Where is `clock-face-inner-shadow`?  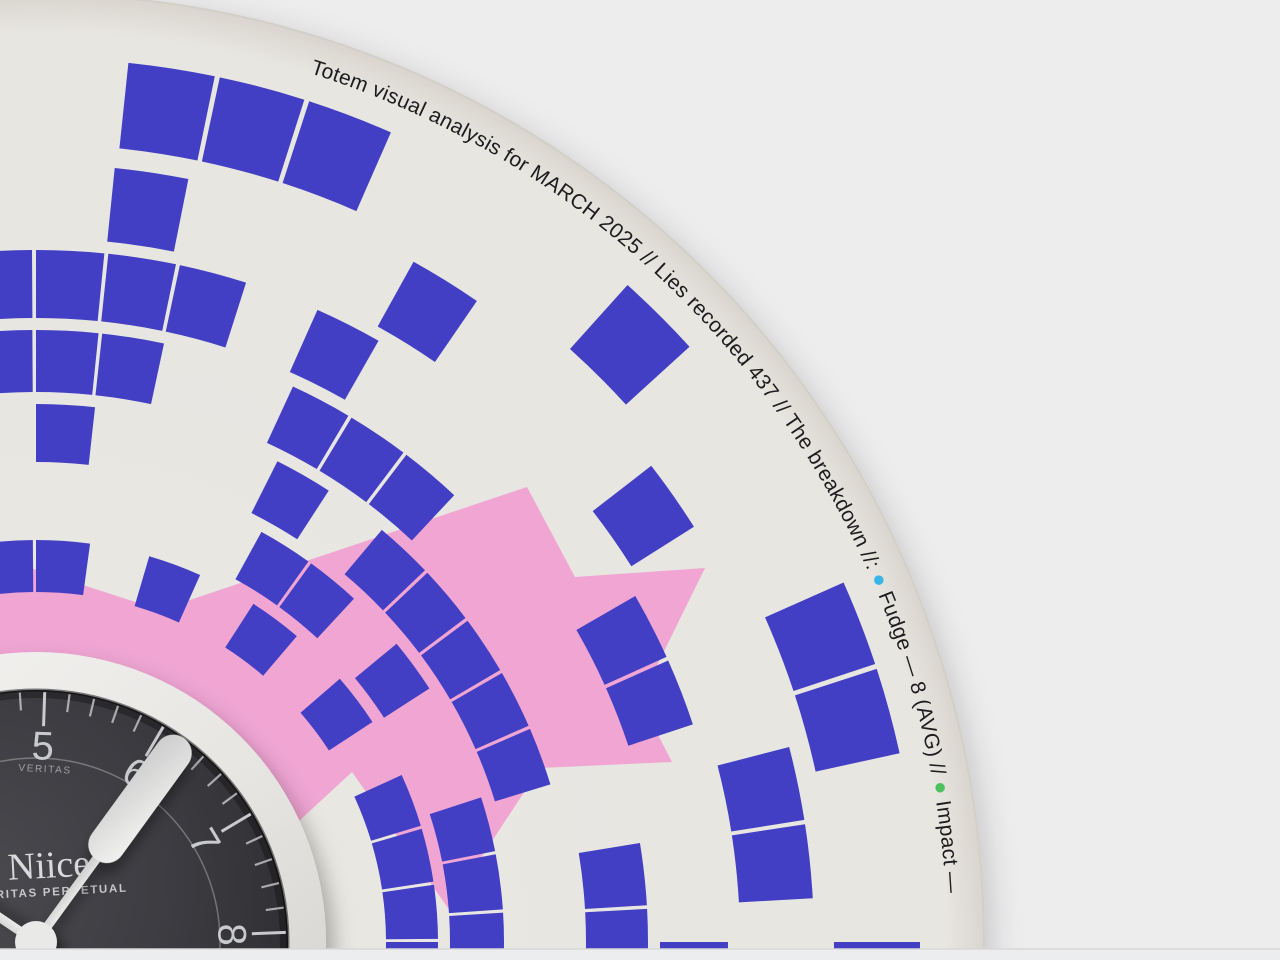
clock-face-inner-shadow is located at coordinates (144, 825).